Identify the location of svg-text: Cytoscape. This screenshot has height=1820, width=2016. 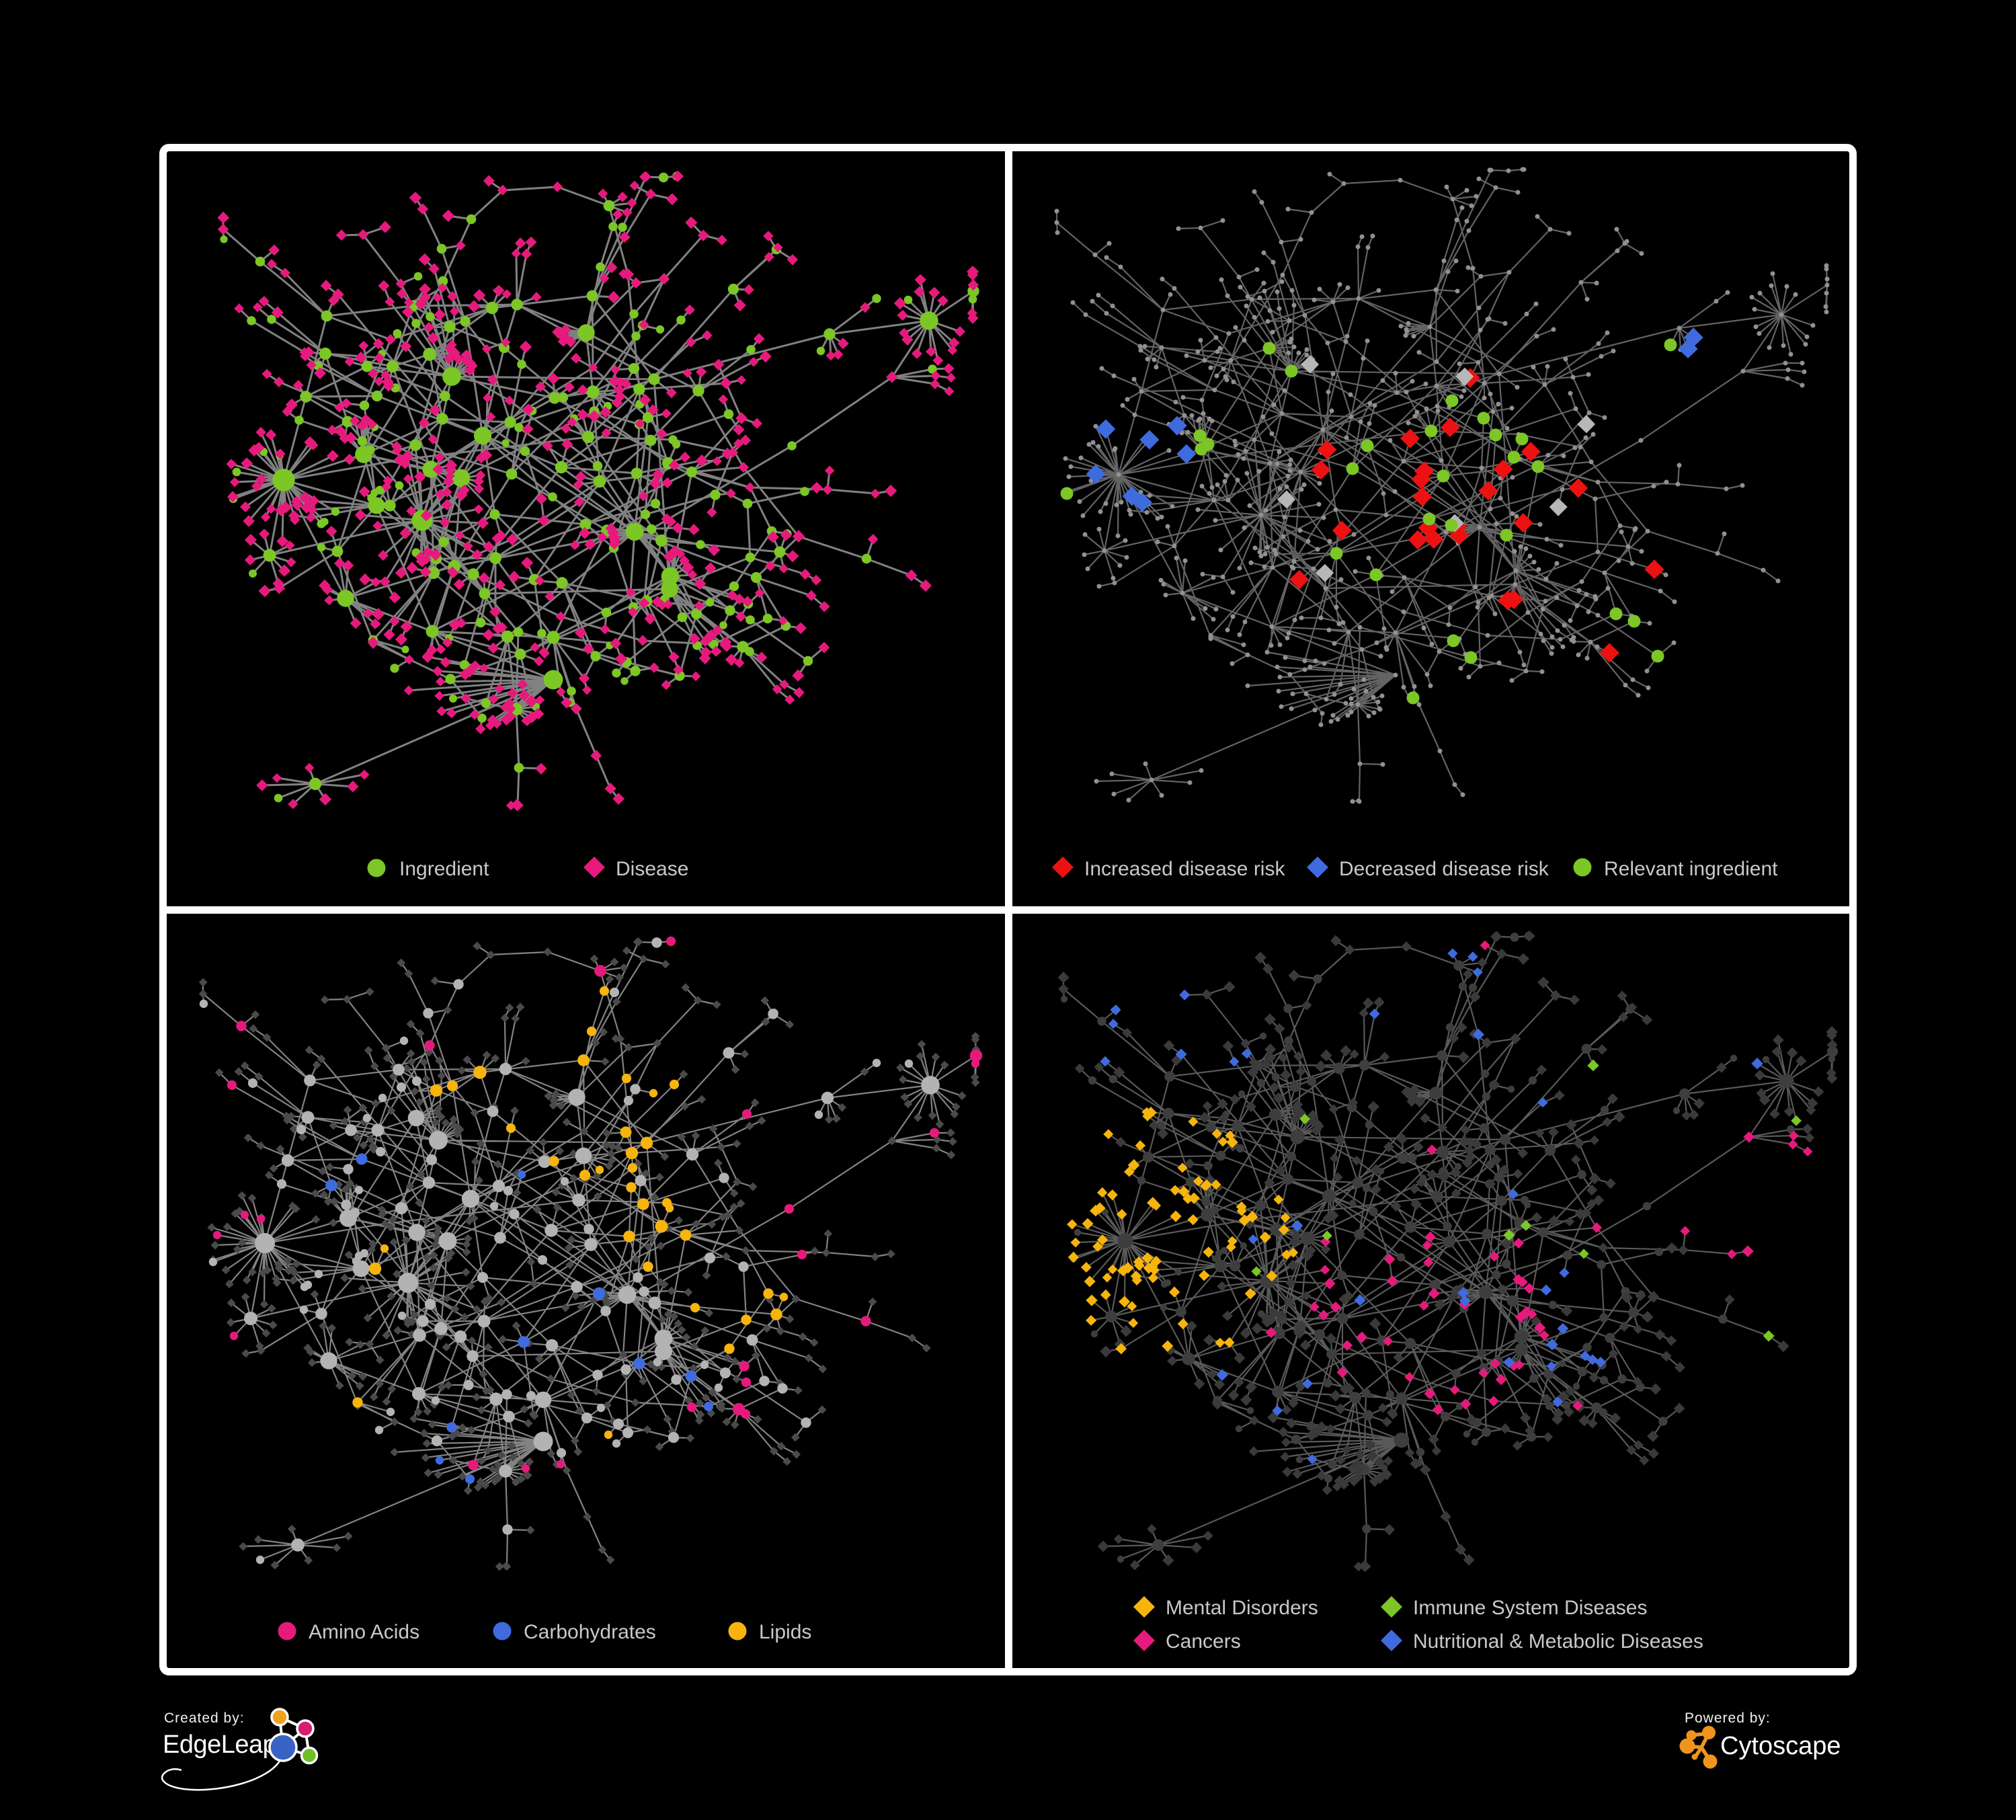
(1780, 1746).